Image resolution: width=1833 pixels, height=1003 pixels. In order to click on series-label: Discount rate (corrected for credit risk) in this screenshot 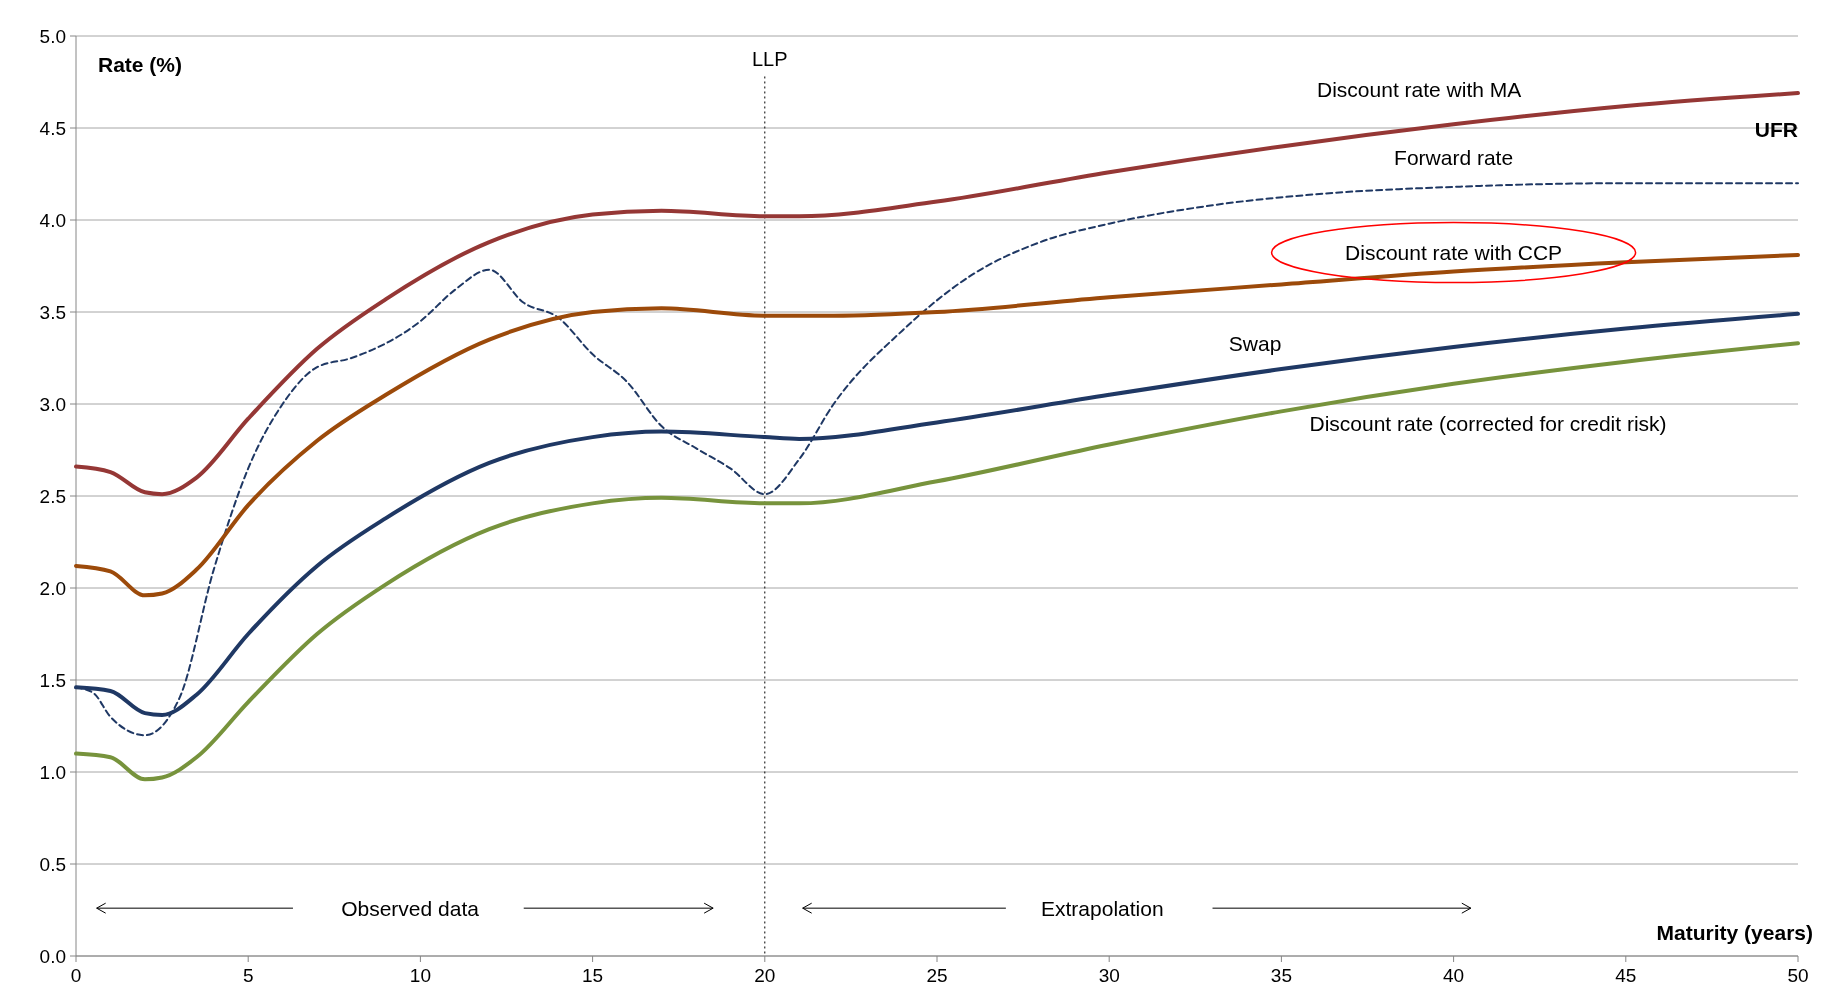, I will do `click(1488, 424)`.